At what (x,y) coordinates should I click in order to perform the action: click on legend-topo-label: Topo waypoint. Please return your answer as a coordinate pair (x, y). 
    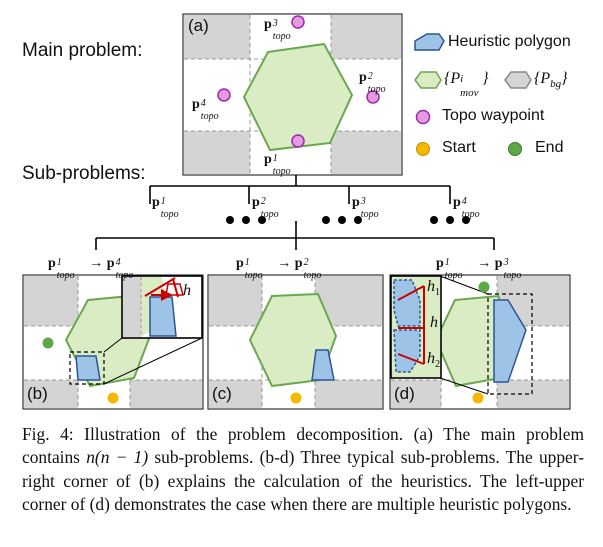
    Looking at the image, I should click on (493, 115).